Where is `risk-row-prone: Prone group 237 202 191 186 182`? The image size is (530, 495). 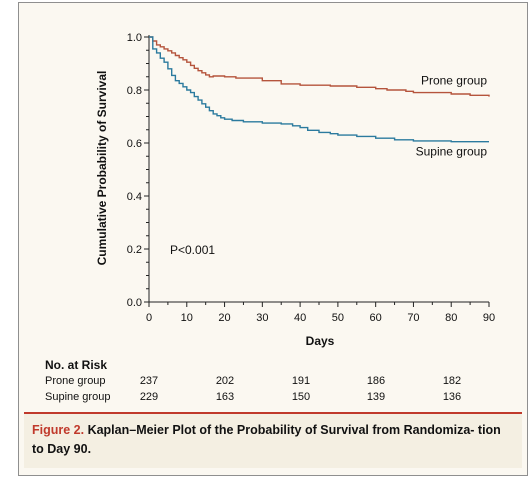 risk-row-prone: Prone group 237 202 191 186 182 is located at coordinates (265, 382).